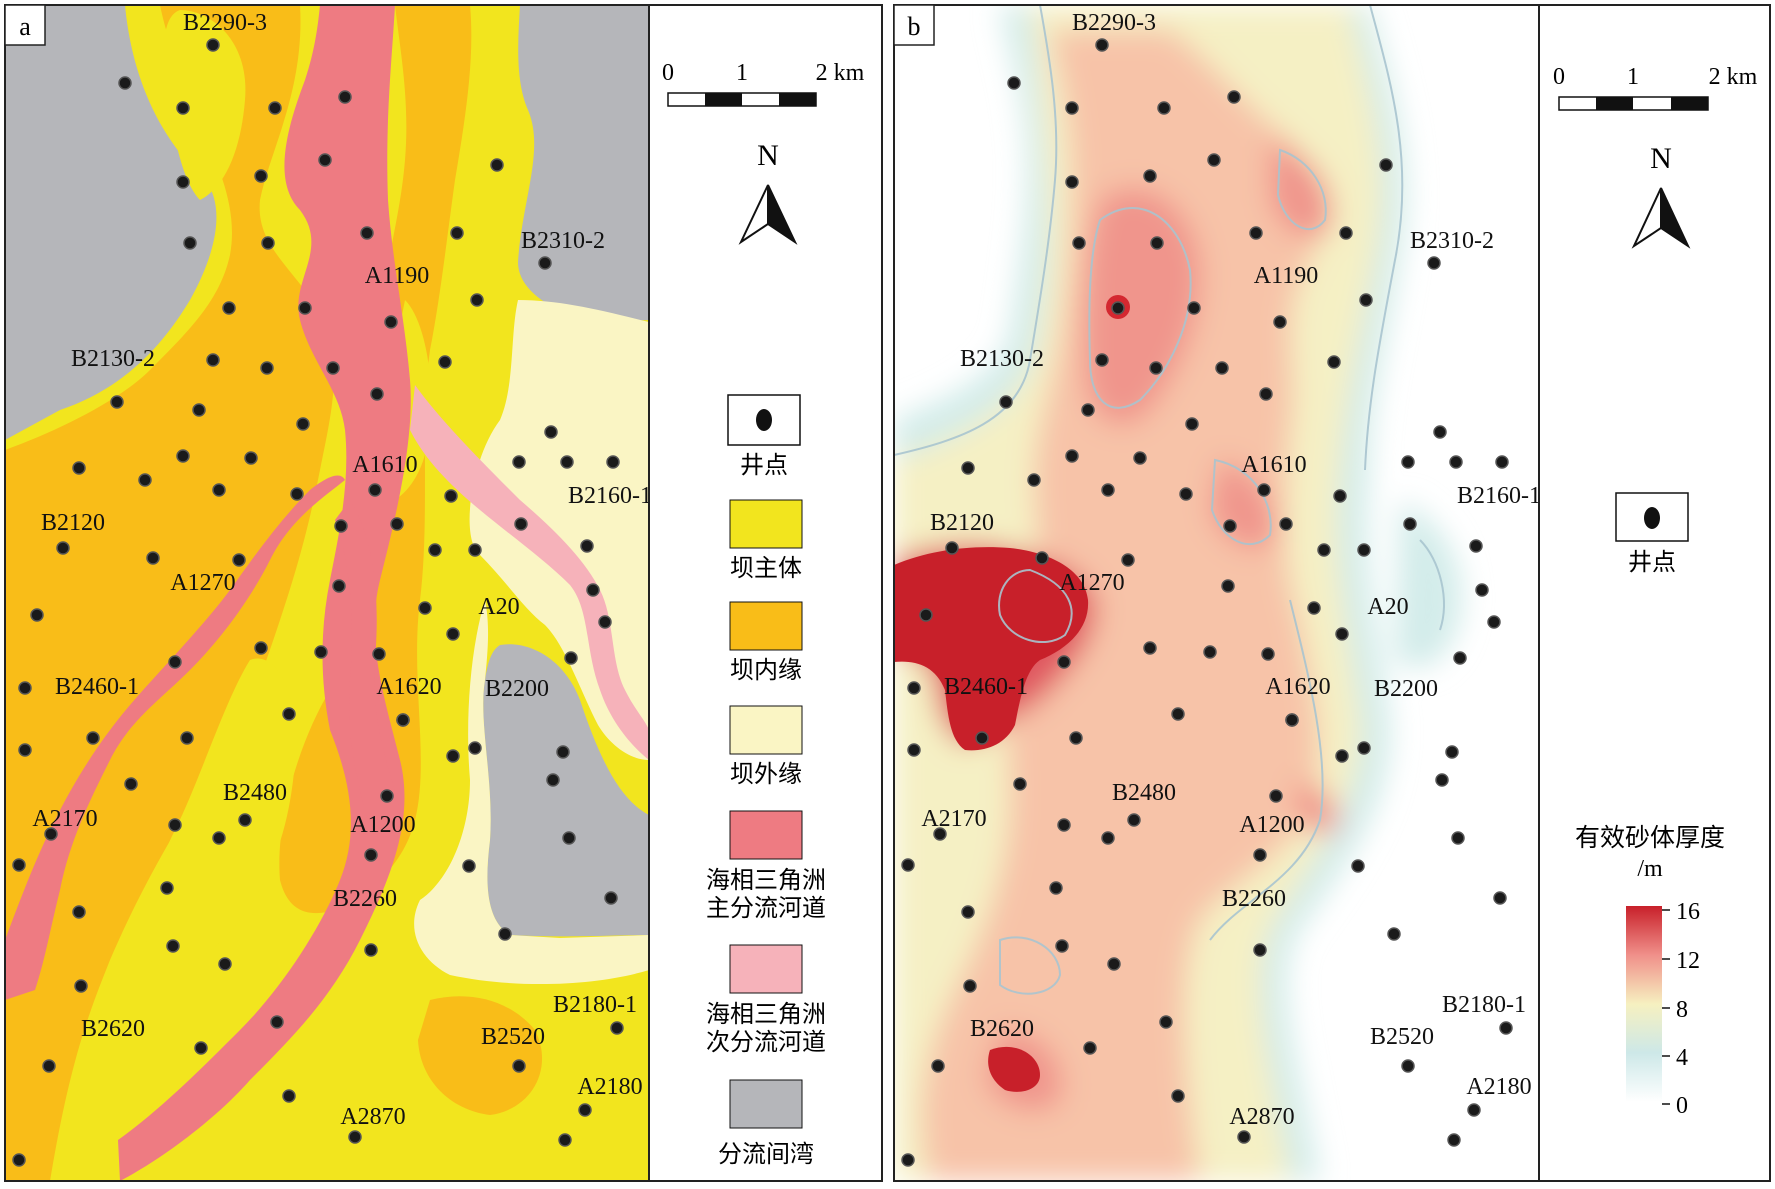 The width and height of the screenshot is (1775, 1189). What do you see at coordinates (914, 25) in the screenshot?
I see `panel-b-tag-box` at bounding box center [914, 25].